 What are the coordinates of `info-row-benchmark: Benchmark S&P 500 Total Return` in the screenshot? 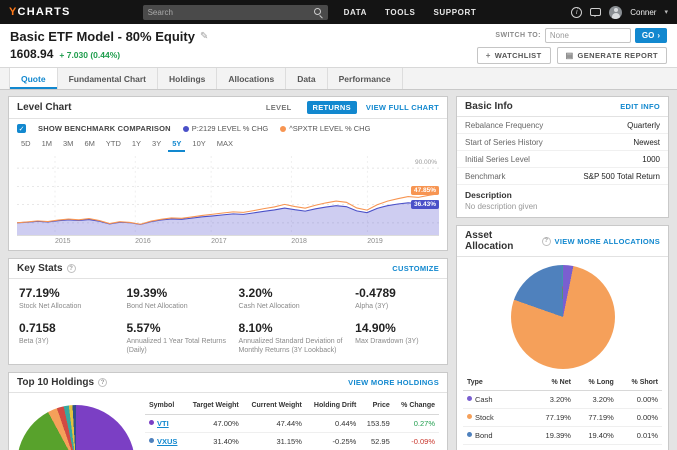 It's located at (562, 176).